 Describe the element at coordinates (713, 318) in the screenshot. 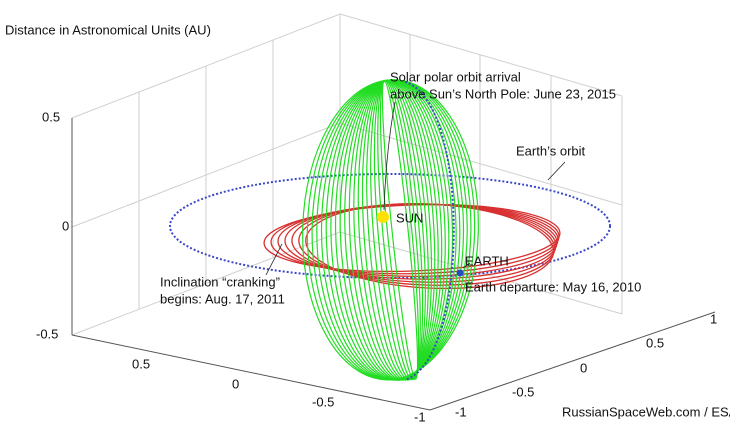

I see `tick-label: 1` at that location.